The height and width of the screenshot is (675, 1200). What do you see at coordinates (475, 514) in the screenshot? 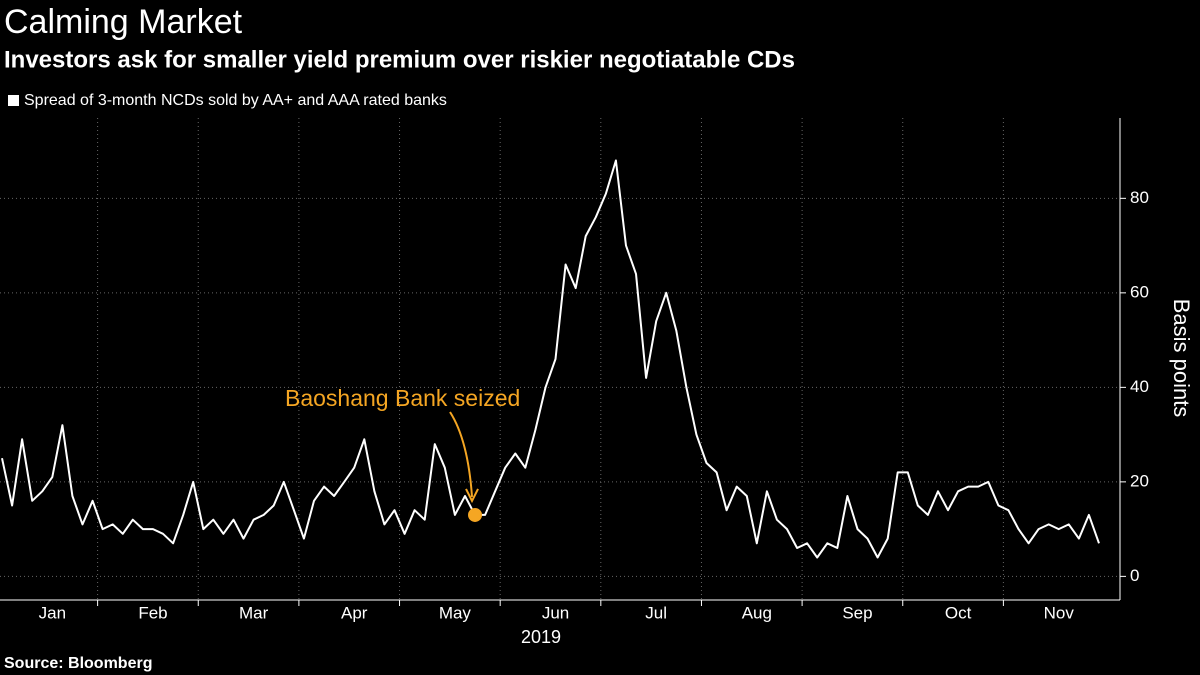
I see `annotation-point` at bounding box center [475, 514].